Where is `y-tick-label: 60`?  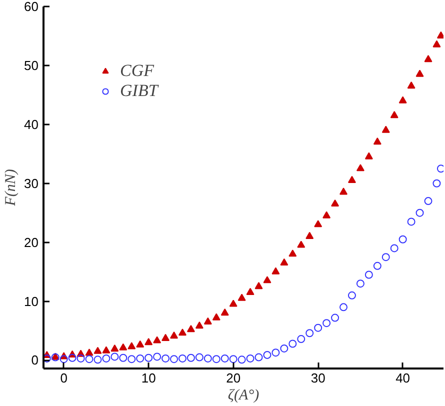
y-tick-label: 60 is located at coordinates (31, 7).